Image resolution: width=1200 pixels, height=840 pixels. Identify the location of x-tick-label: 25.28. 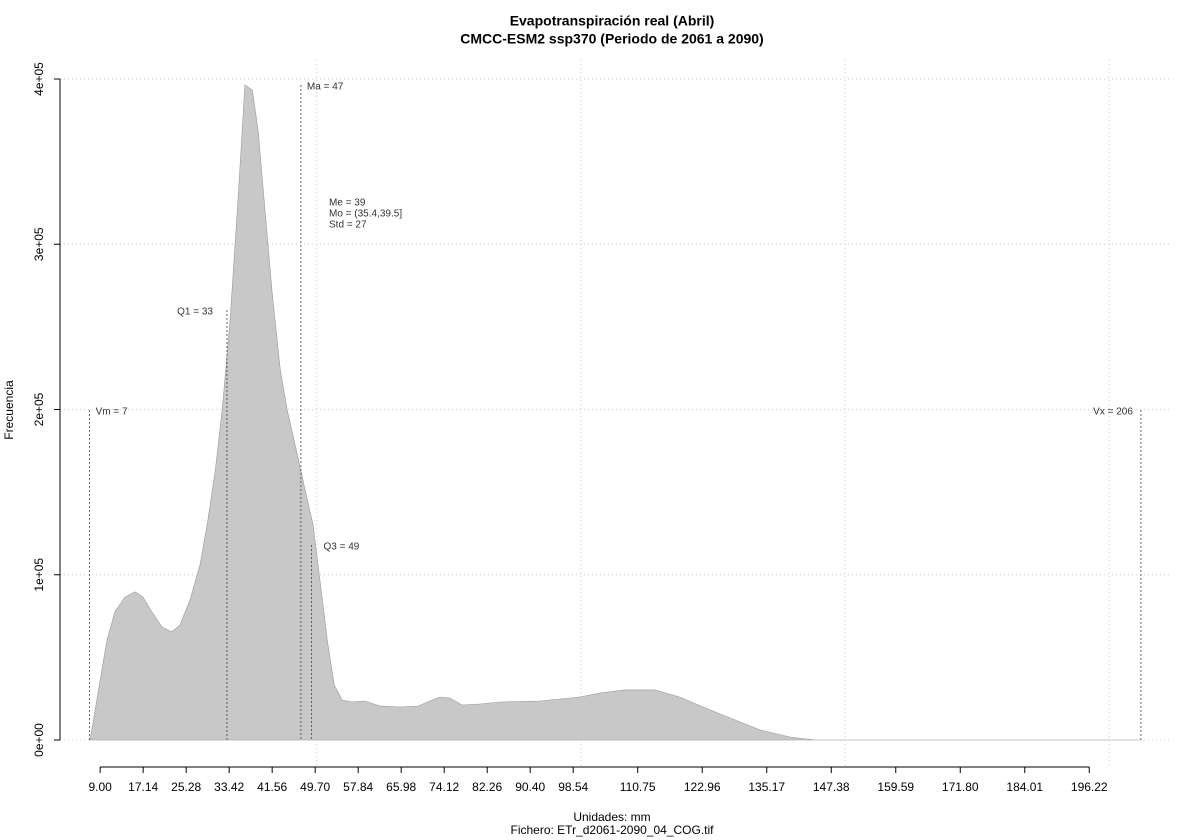
(186, 787).